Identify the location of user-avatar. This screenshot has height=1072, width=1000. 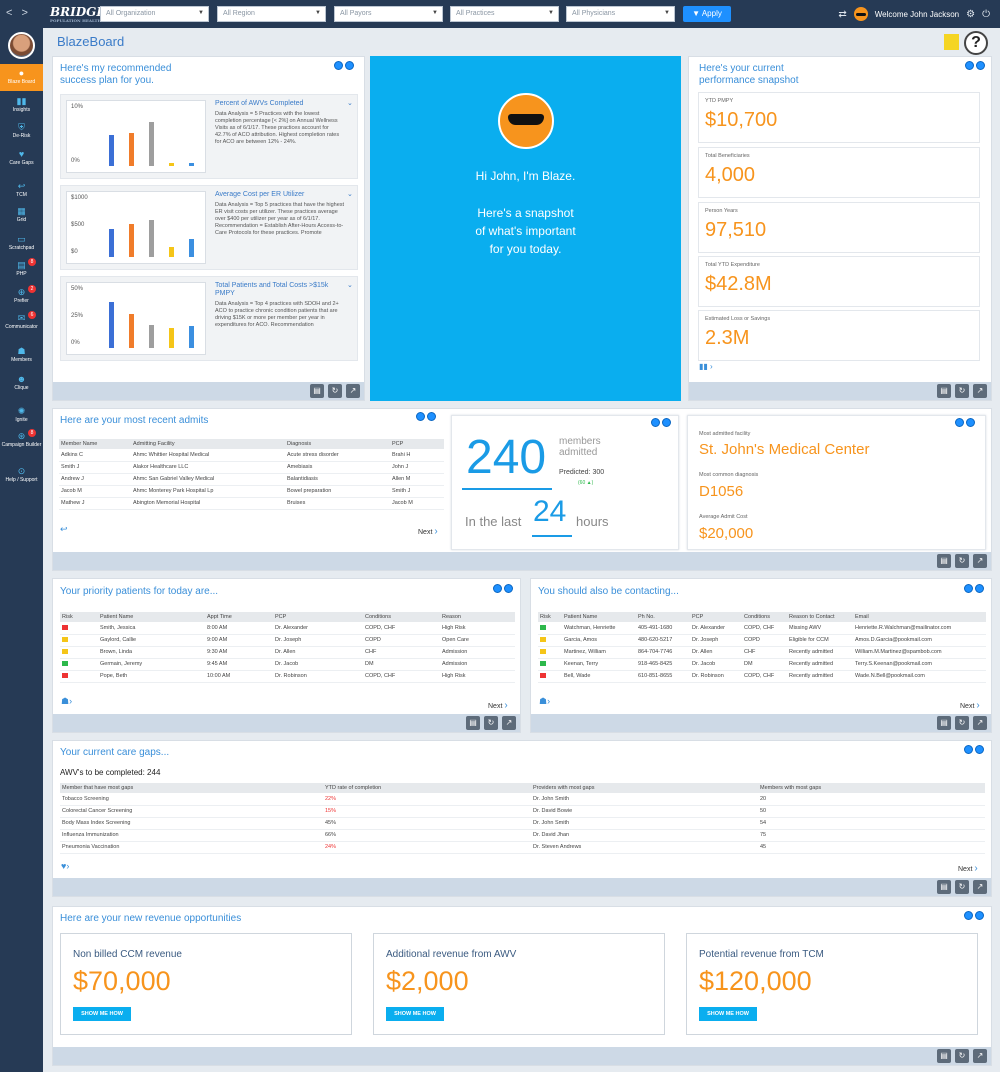
(860, 14).